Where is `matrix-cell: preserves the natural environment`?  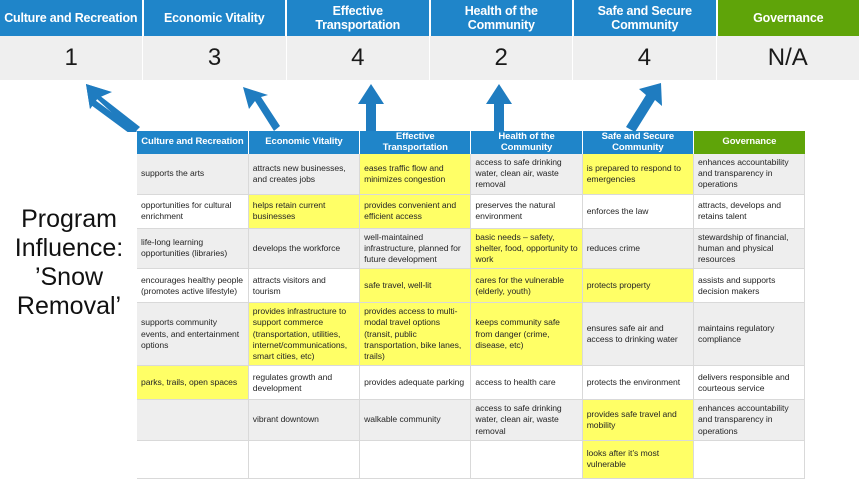
matrix-cell: preserves the natural environment is located at coordinates (526, 211).